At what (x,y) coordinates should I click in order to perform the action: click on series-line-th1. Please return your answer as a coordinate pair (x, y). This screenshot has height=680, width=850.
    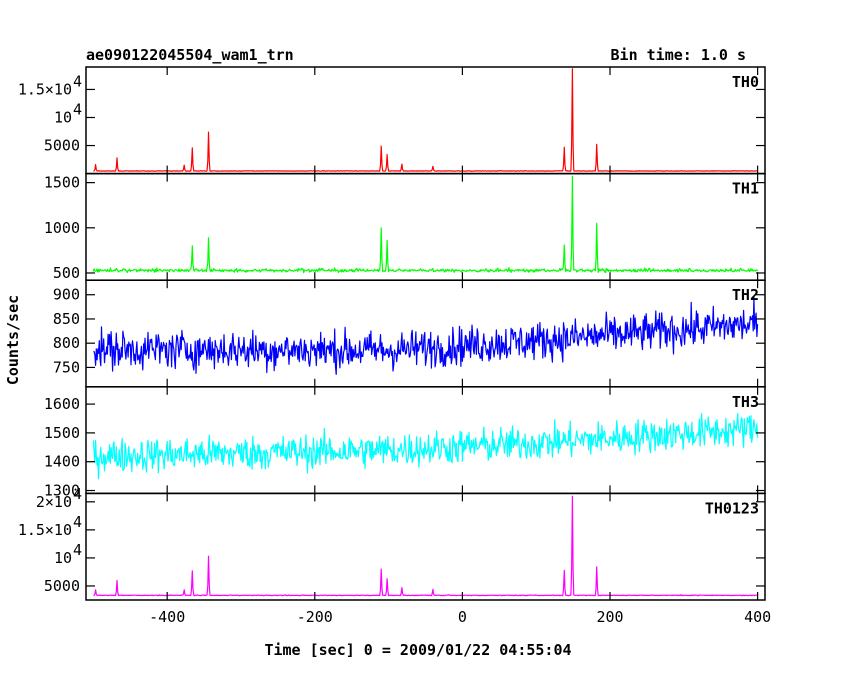
    Looking at the image, I should click on (425, 224).